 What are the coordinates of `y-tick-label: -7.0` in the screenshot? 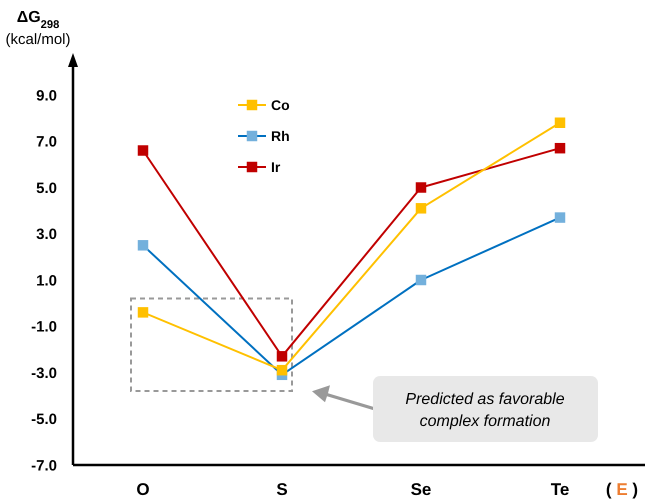 It's located at (44, 465).